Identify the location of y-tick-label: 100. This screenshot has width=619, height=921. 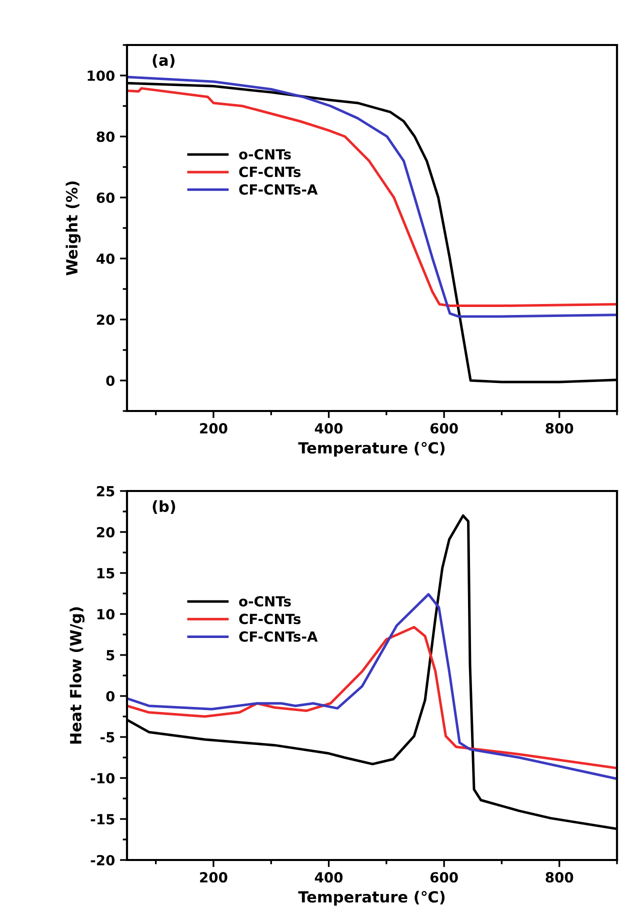
(101, 75).